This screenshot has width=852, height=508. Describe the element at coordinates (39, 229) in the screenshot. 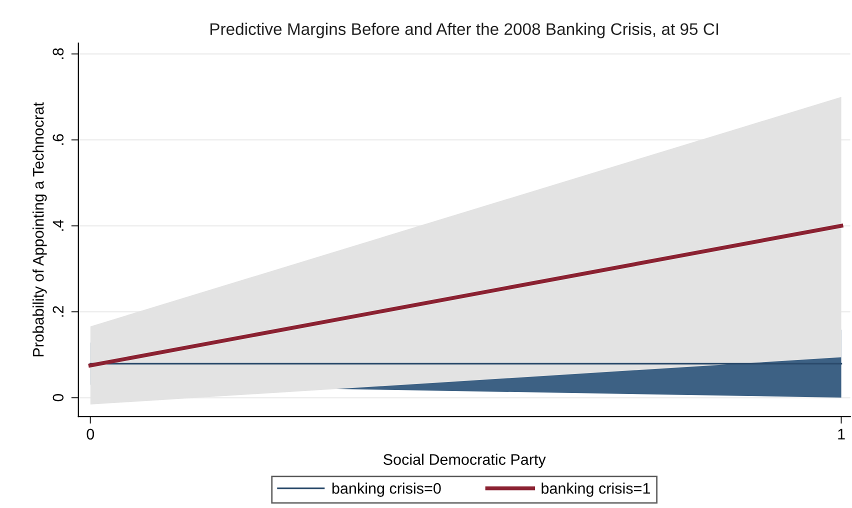

I see `y-axis-title: Probability of Appointing a Technocrat` at that location.